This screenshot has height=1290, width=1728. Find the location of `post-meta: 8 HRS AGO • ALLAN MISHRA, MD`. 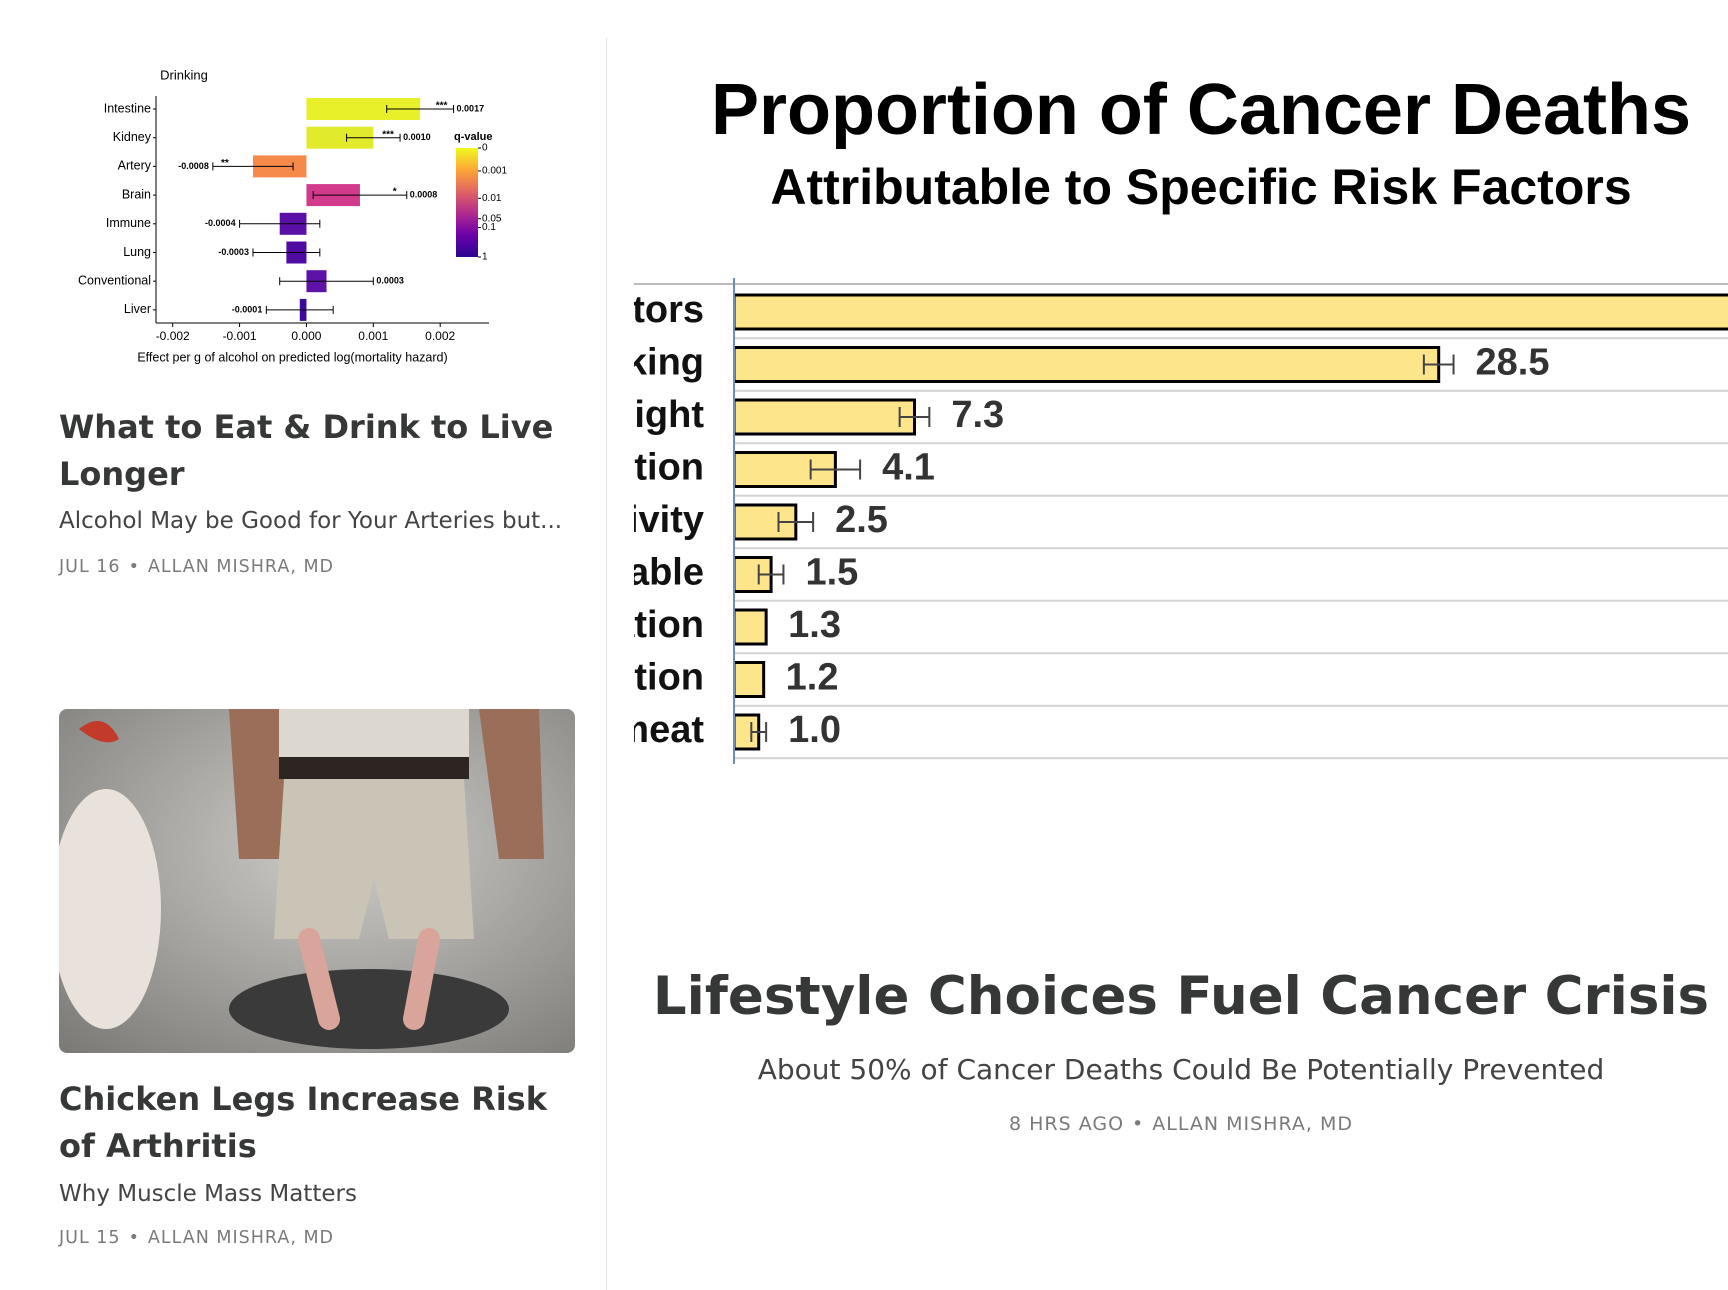

post-meta: 8 HRS AGO • ALLAN MISHRA, MD is located at coordinates (1181, 1124).